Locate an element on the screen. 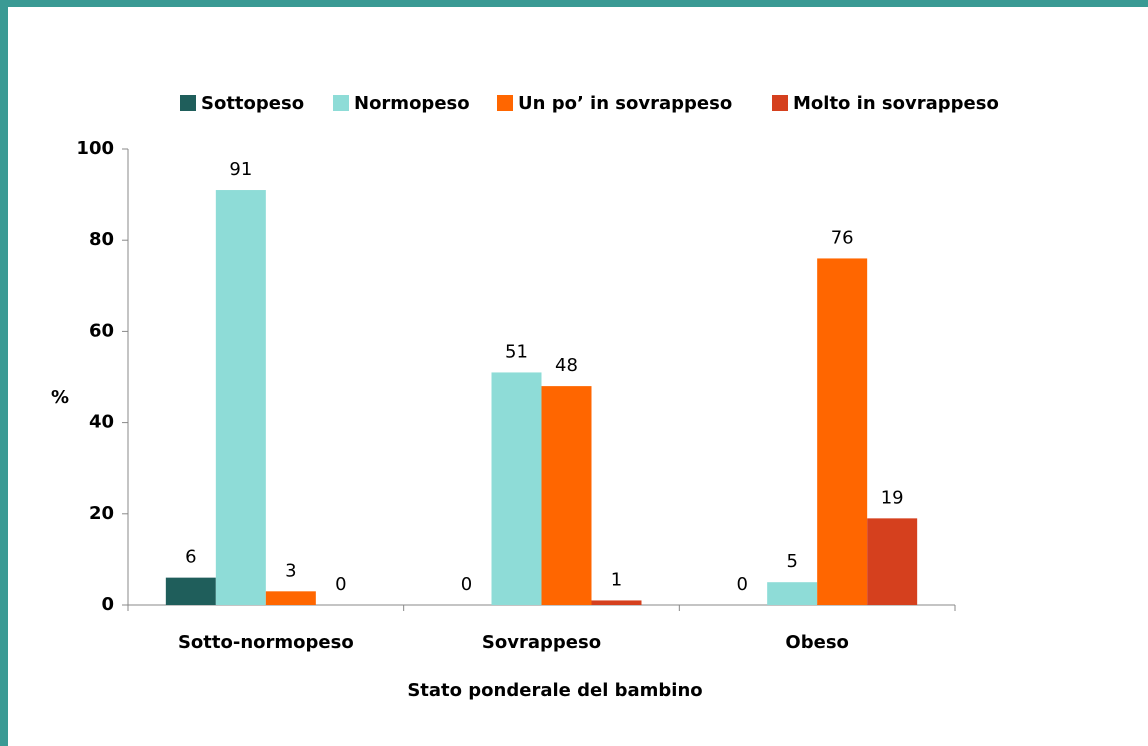  data-label: 19 is located at coordinates (892, 497).